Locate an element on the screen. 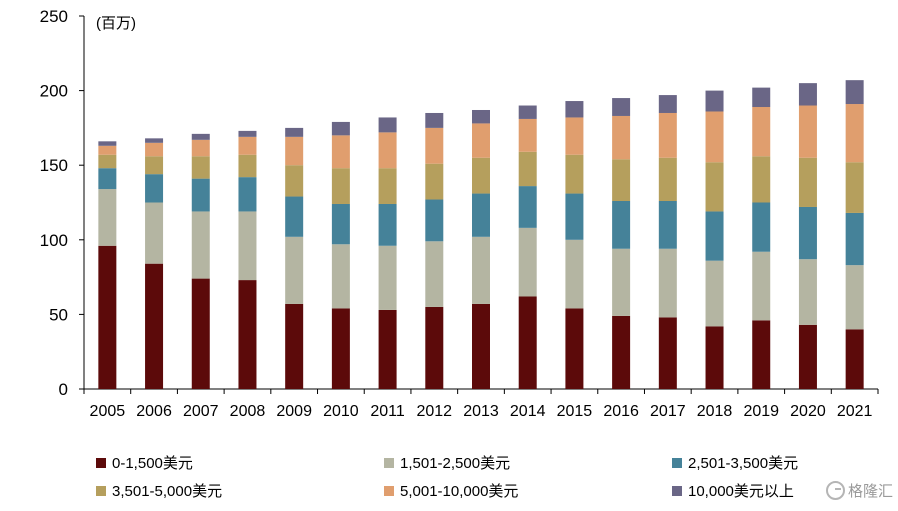 Image resolution: width=898 pixels, height=511 pixels. bar-segment-2010-s5 is located at coordinates (340, 128).